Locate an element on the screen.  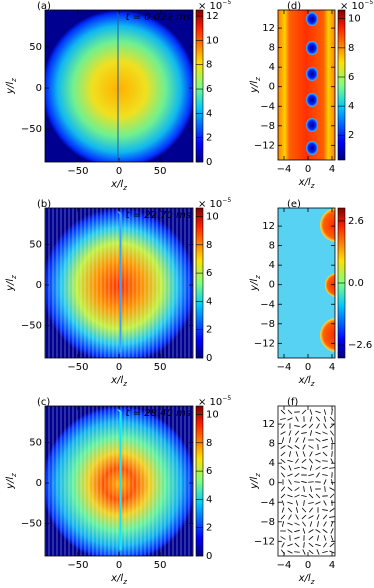
colorbar-tick-label: 2 is located at coordinates (351, 135).